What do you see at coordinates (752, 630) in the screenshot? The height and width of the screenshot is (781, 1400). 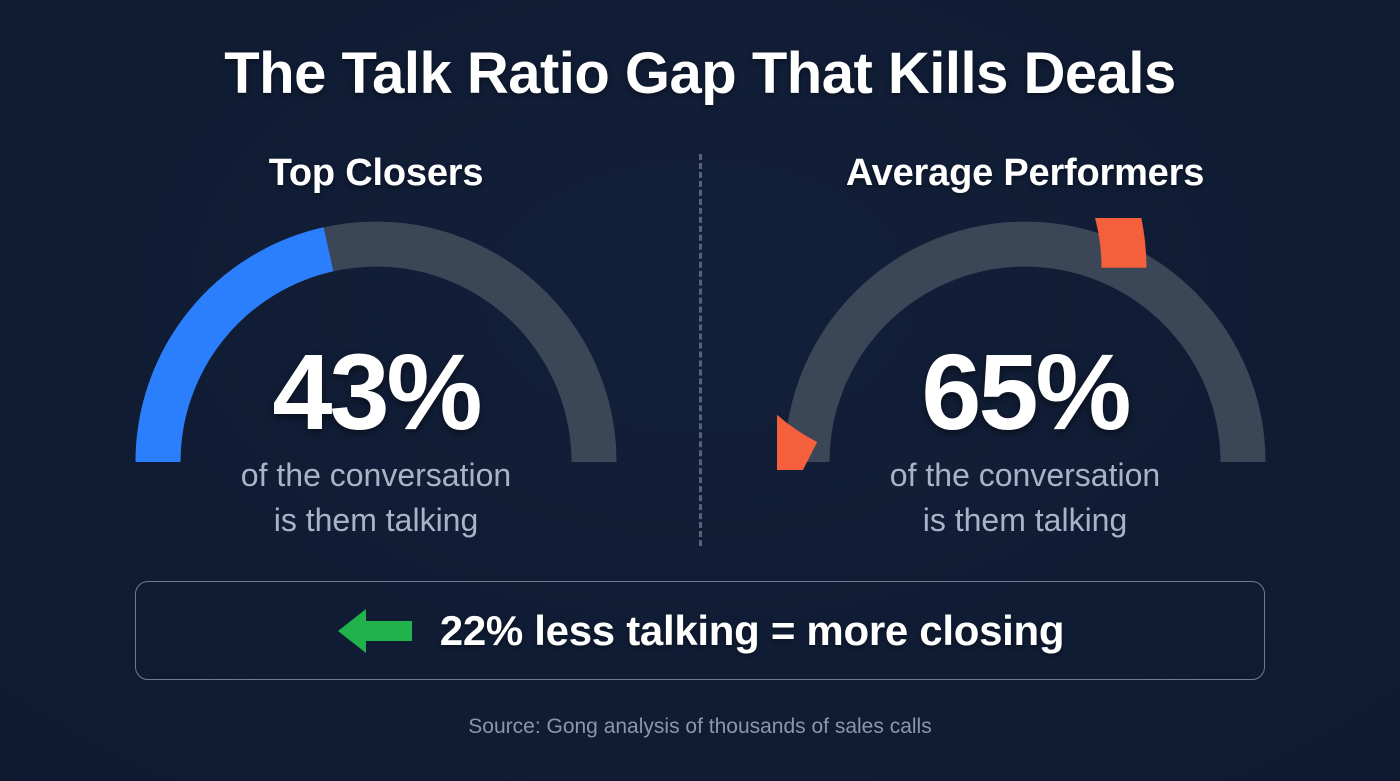 I see `callout-text: 22% less talking = more closing` at bounding box center [752, 630].